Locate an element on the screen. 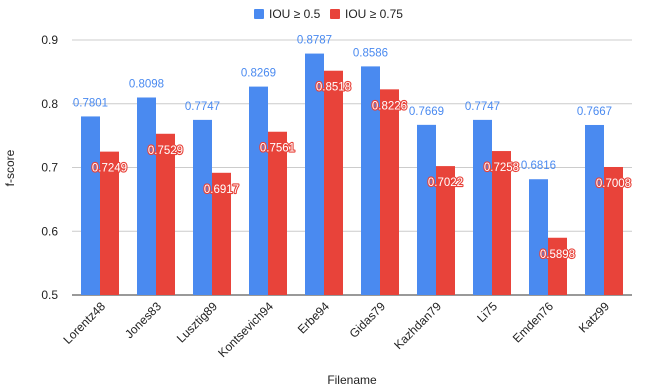  legend-label-series-1: IOU ≥ 0.75 is located at coordinates (374, 14).